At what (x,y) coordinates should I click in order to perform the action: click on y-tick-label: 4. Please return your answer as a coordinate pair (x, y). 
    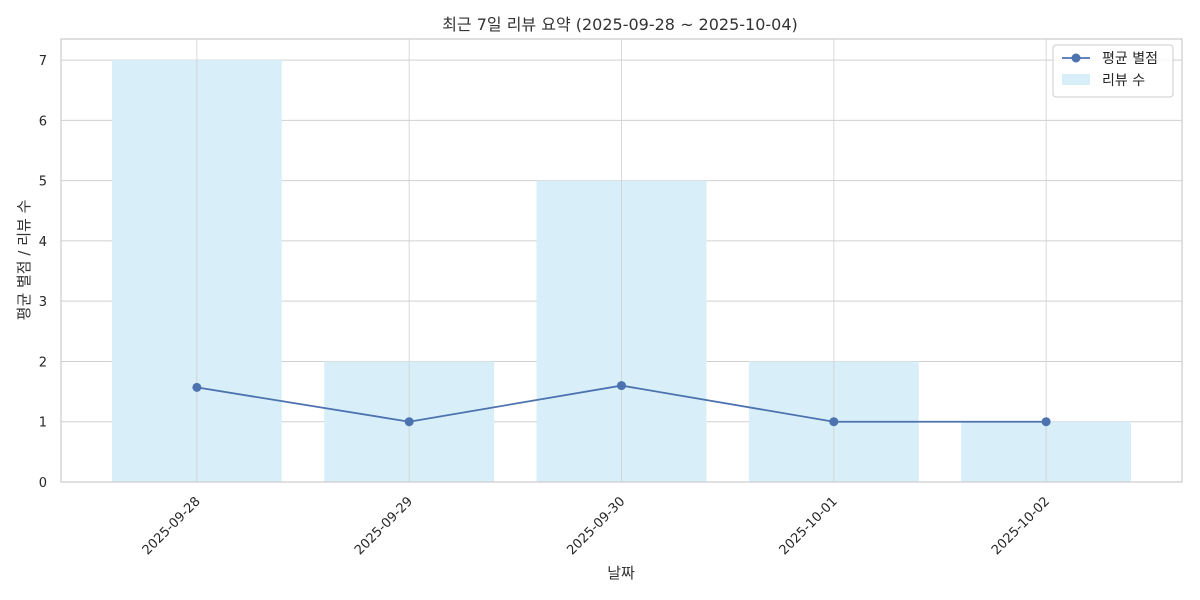
    Looking at the image, I should click on (43, 242).